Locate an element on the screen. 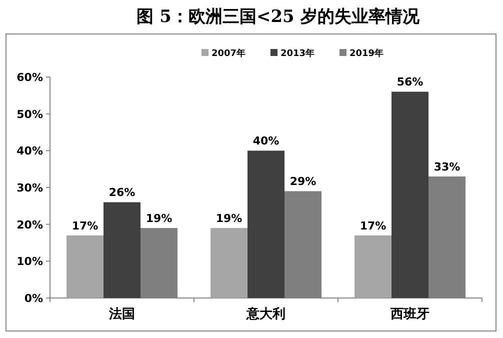  y-tick-label: 30% is located at coordinates (29, 188).